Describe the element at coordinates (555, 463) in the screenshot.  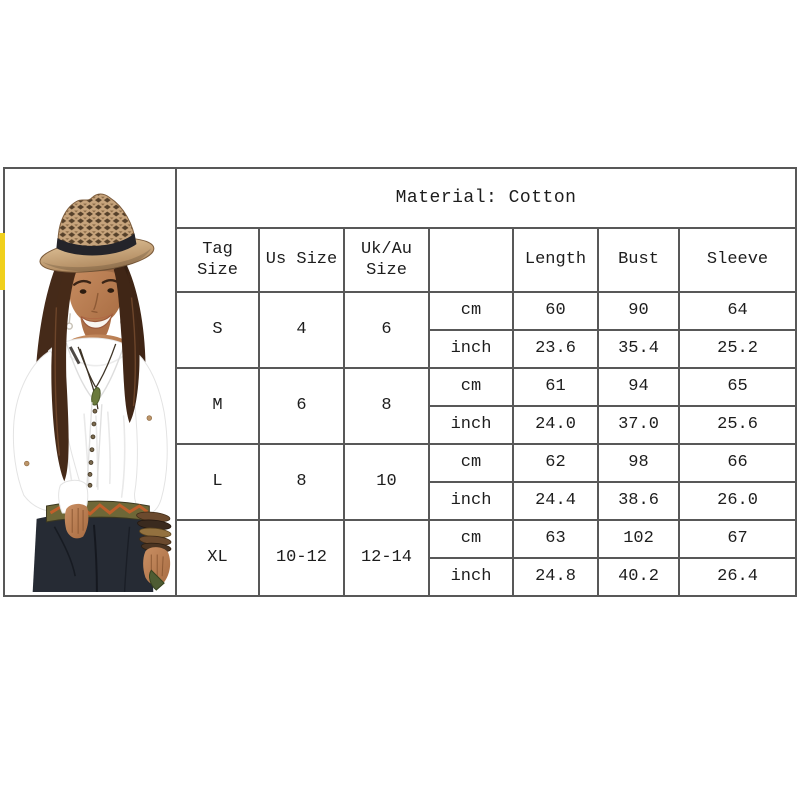
I see `length-value: 62` at that location.